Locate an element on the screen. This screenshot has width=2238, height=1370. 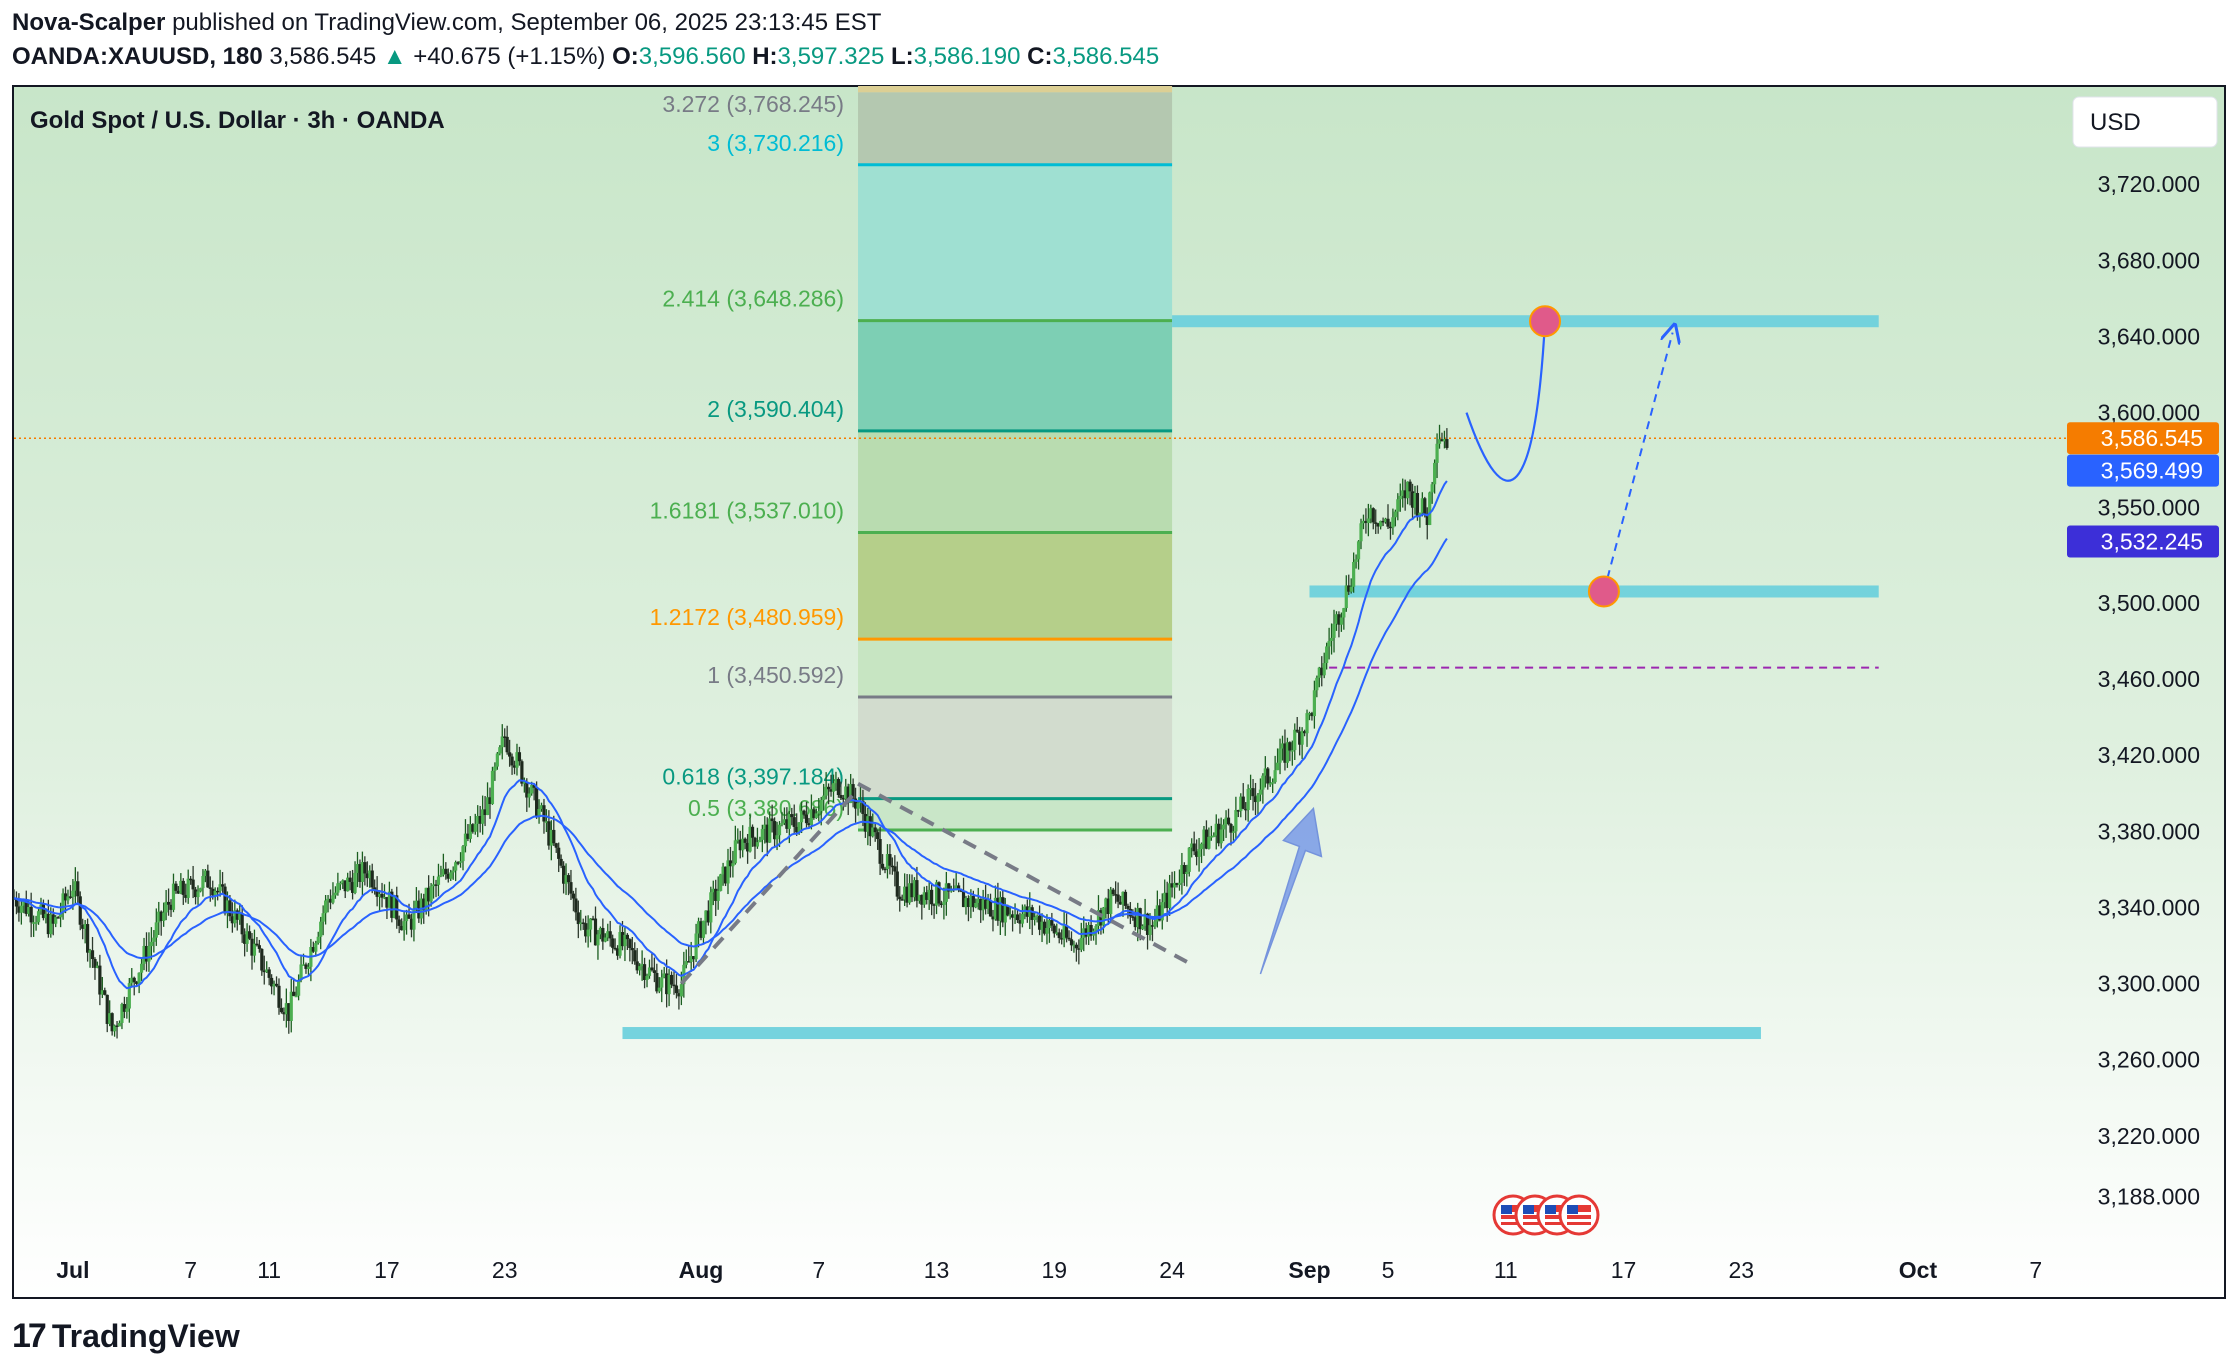
y-tick-label: 3,720.000 is located at coordinates (2149, 184).